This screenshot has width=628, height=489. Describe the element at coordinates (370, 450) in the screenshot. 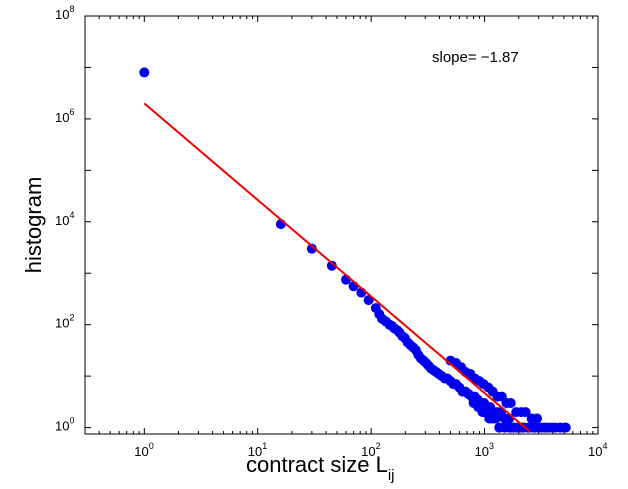

I see `x-tick-label: 10²` at that location.